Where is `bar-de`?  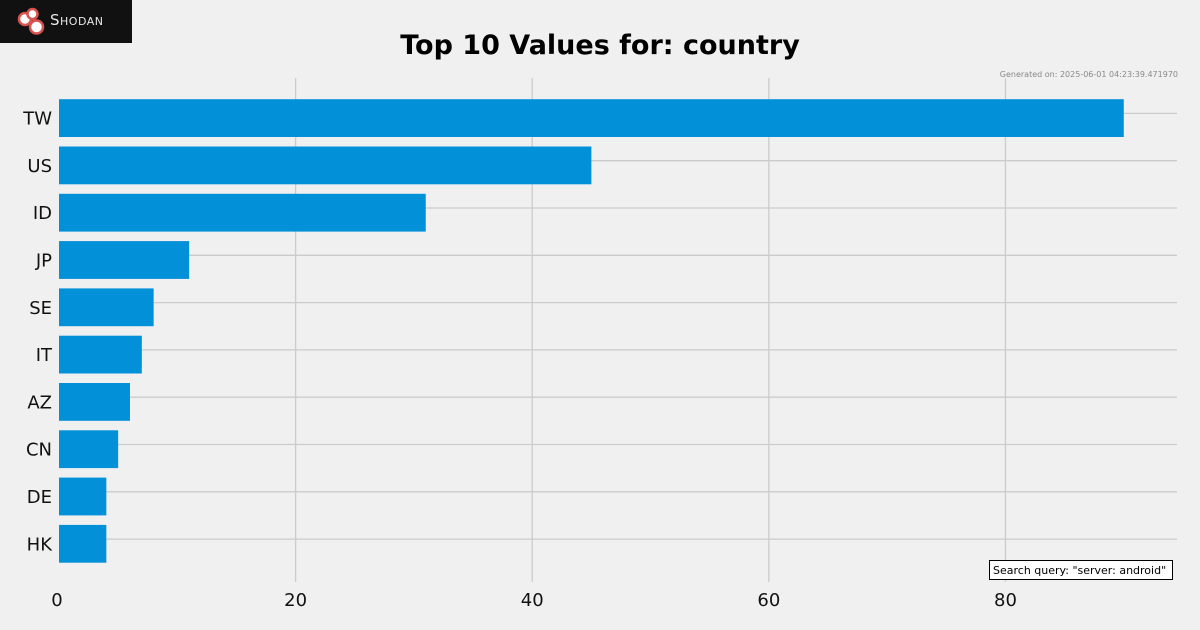 bar-de is located at coordinates (83, 496).